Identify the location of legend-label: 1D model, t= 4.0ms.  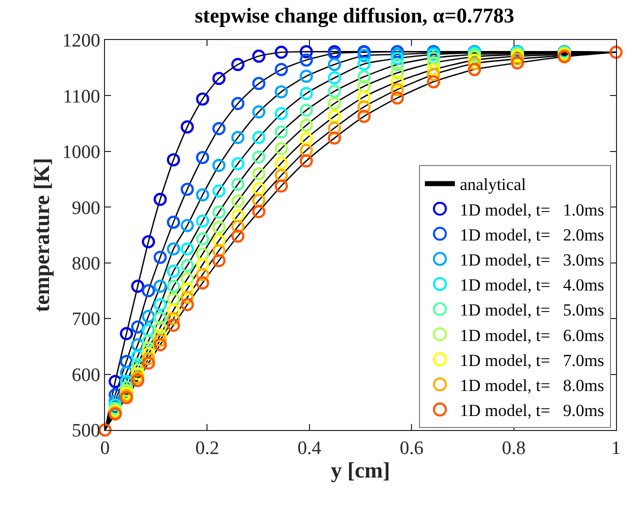
(532, 285).